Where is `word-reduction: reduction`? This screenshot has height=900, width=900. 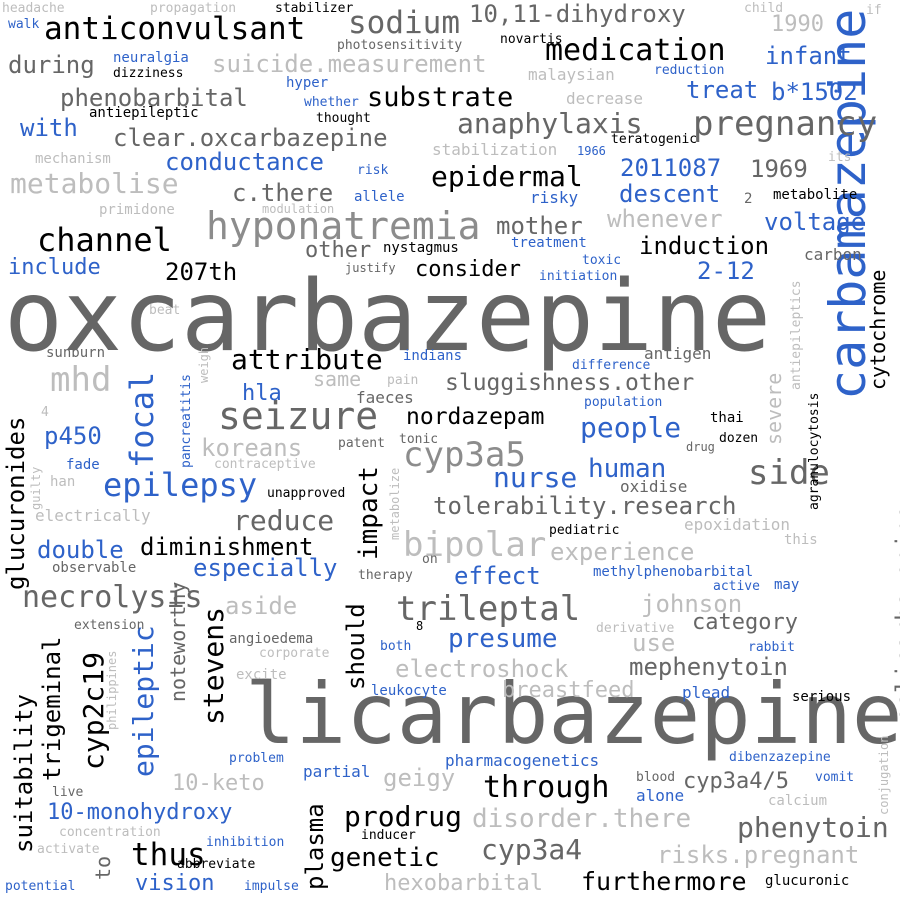 word-reduction: reduction is located at coordinates (689, 70).